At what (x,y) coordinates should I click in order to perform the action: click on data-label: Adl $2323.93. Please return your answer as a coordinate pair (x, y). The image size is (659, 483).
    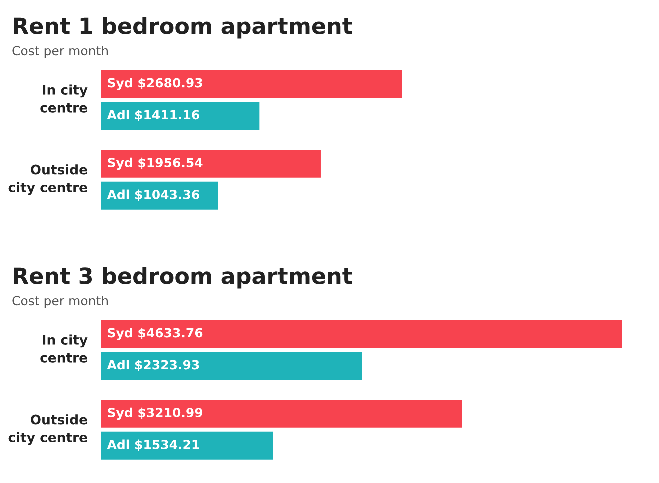
    Looking at the image, I should click on (153, 366).